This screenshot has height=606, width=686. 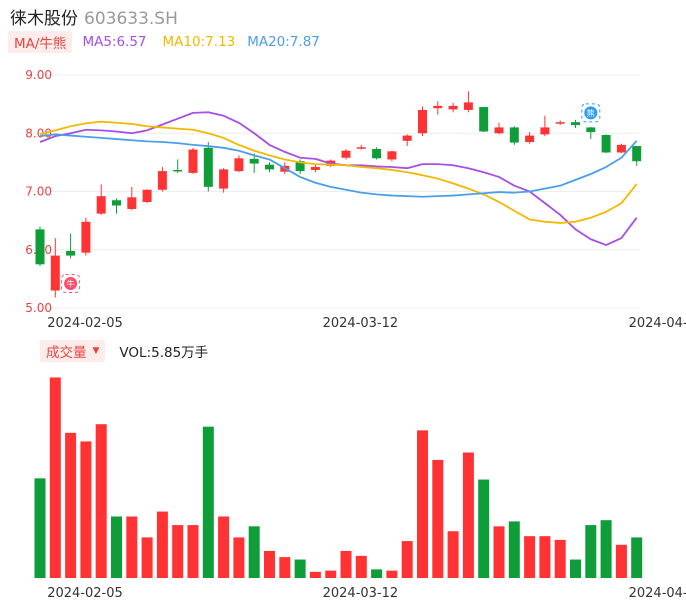 I want to click on price-x-axis: 2024-02-05 2024-03-12 2024-04-10, so click(x=366, y=323).